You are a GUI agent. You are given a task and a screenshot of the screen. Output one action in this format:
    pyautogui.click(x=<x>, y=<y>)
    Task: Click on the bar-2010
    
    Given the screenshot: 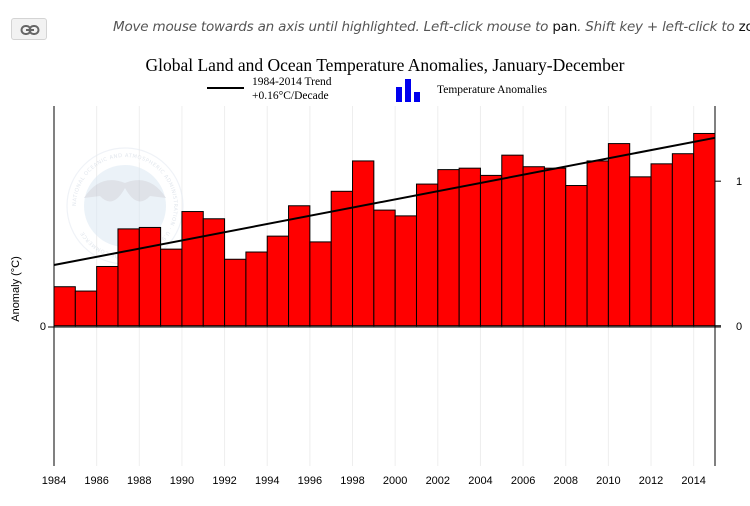 What is the action you would take?
    pyautogui.click(x=619, y=235)
    